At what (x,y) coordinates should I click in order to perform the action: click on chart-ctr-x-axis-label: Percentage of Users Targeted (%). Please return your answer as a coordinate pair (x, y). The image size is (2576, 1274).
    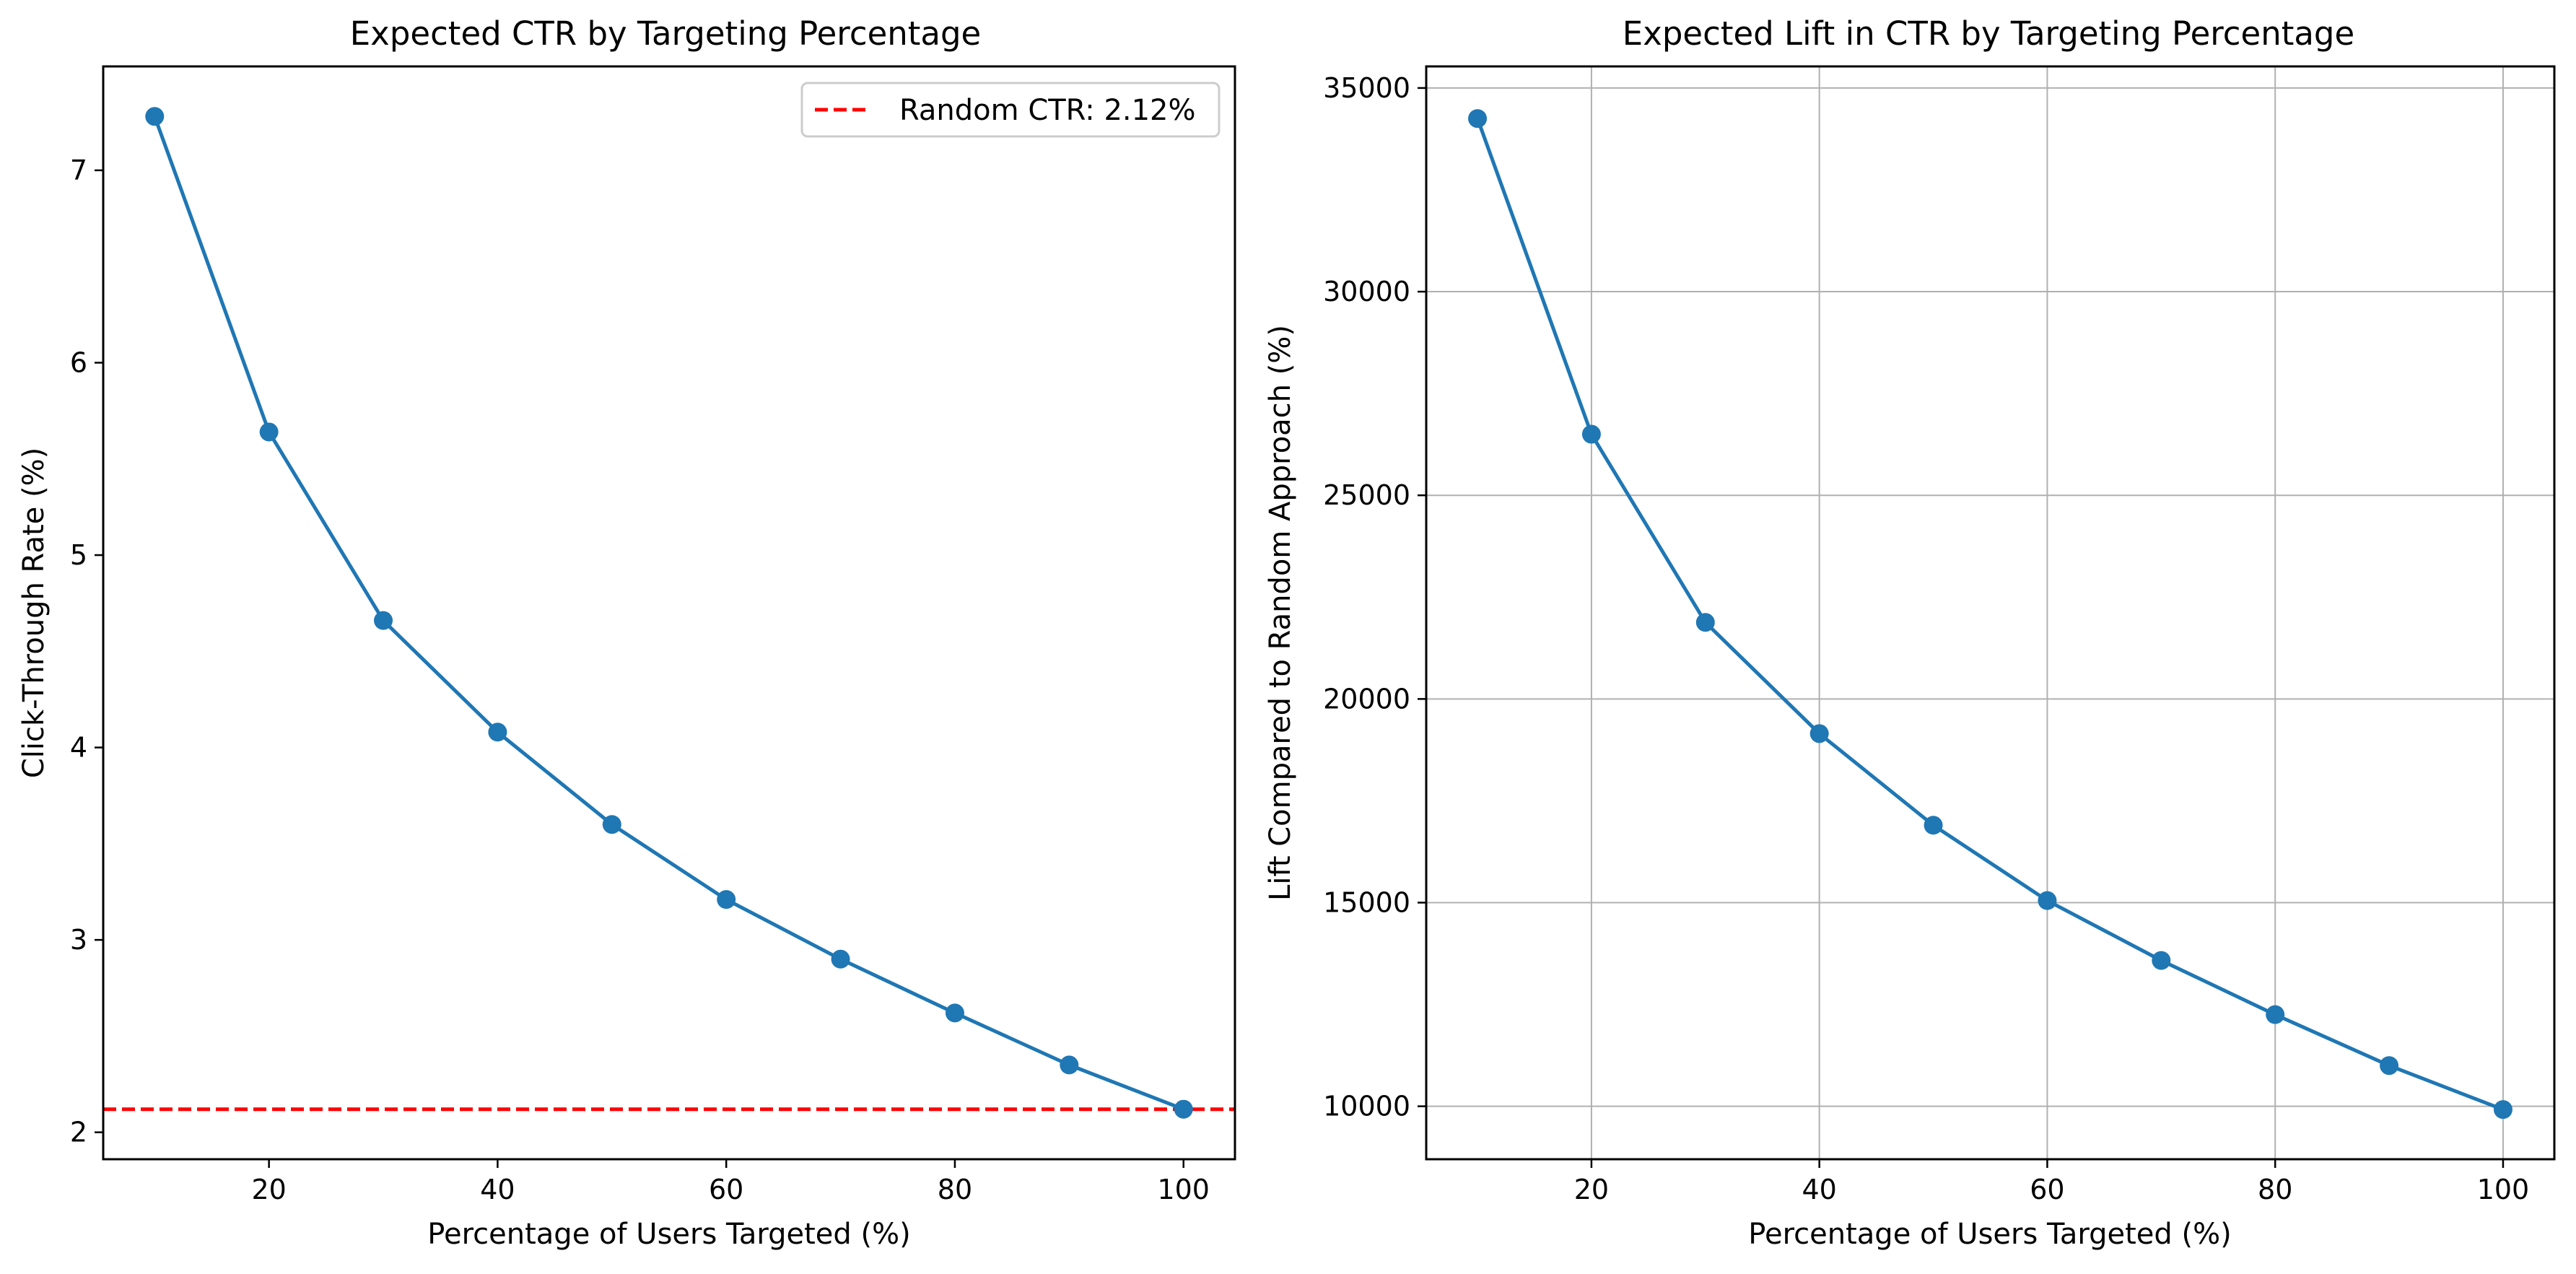
    Looking at the image, I should click on (668, 1234).